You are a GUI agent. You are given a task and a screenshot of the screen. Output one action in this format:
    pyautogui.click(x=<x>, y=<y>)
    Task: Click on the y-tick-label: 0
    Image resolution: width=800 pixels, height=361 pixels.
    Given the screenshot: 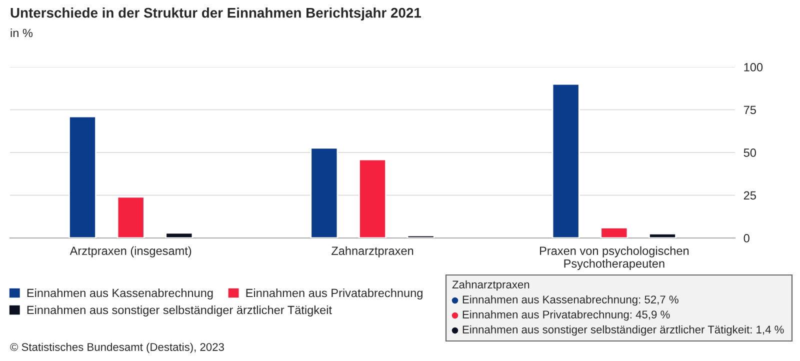 What is the action you would take?
    pyautogui.click(x=747, y=238)
    